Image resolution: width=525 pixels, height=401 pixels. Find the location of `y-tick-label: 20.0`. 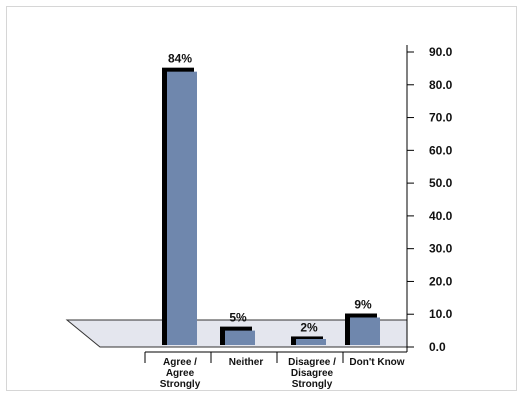

y-tick-label: 20.0 is located at coordinates (441, 281).